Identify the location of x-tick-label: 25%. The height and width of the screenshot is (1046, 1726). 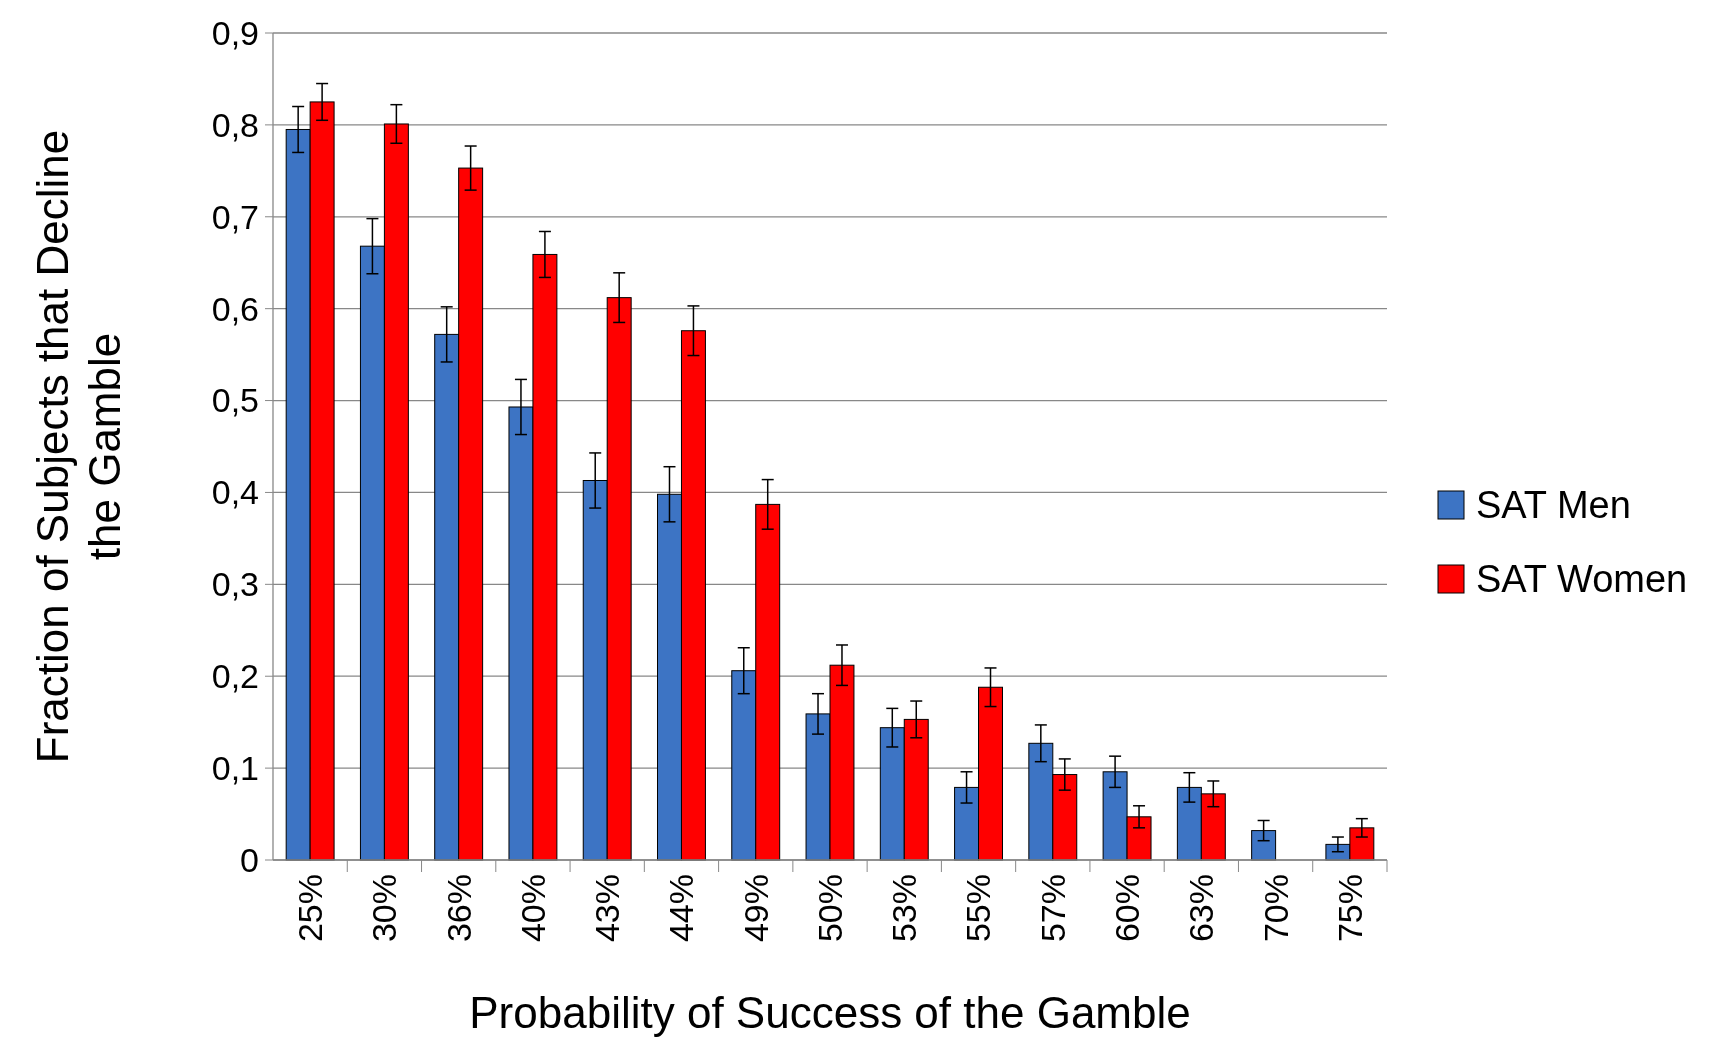
(310, 908).